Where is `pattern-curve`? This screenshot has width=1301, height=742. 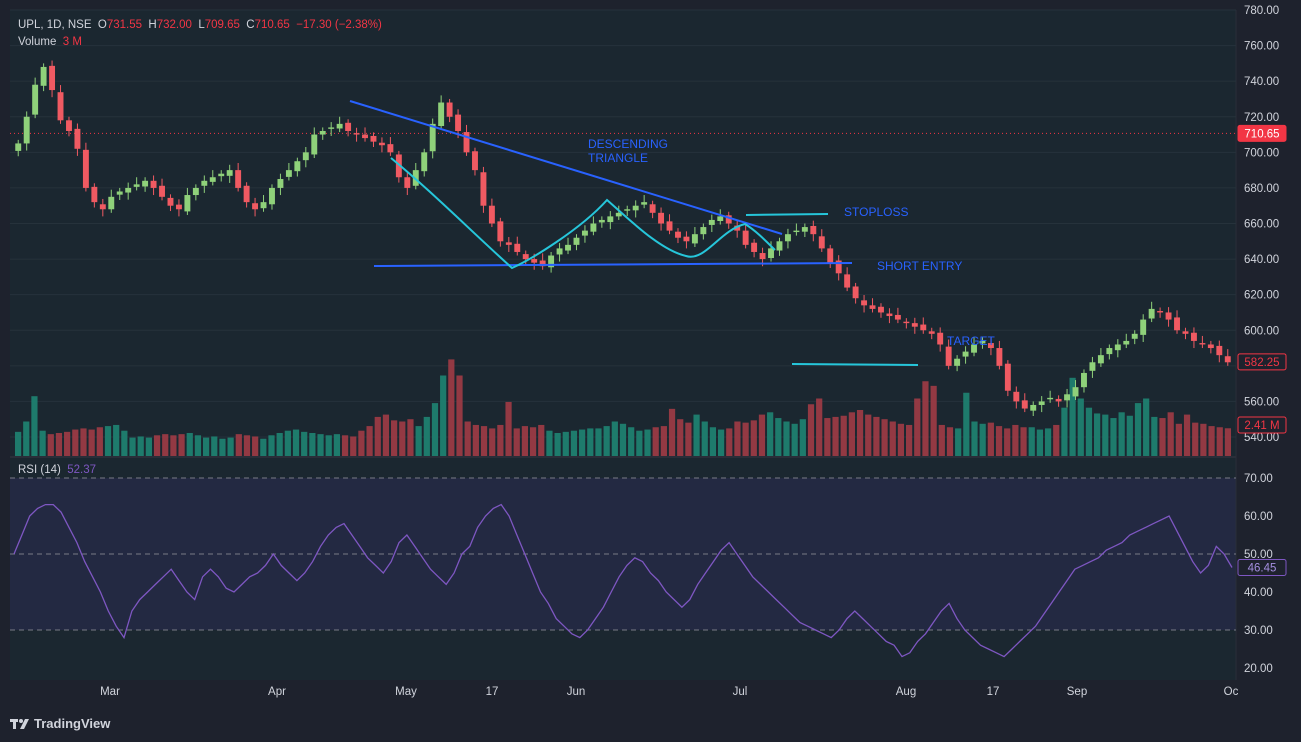
pattern-curve is located at coordinates (583, 213).